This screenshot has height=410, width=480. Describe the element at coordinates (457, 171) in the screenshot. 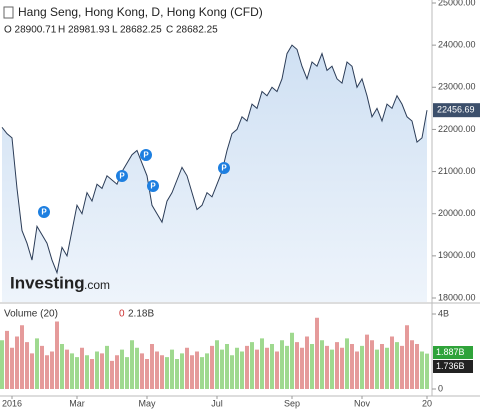

I see `y-tick-label: 21000.00` at that location.